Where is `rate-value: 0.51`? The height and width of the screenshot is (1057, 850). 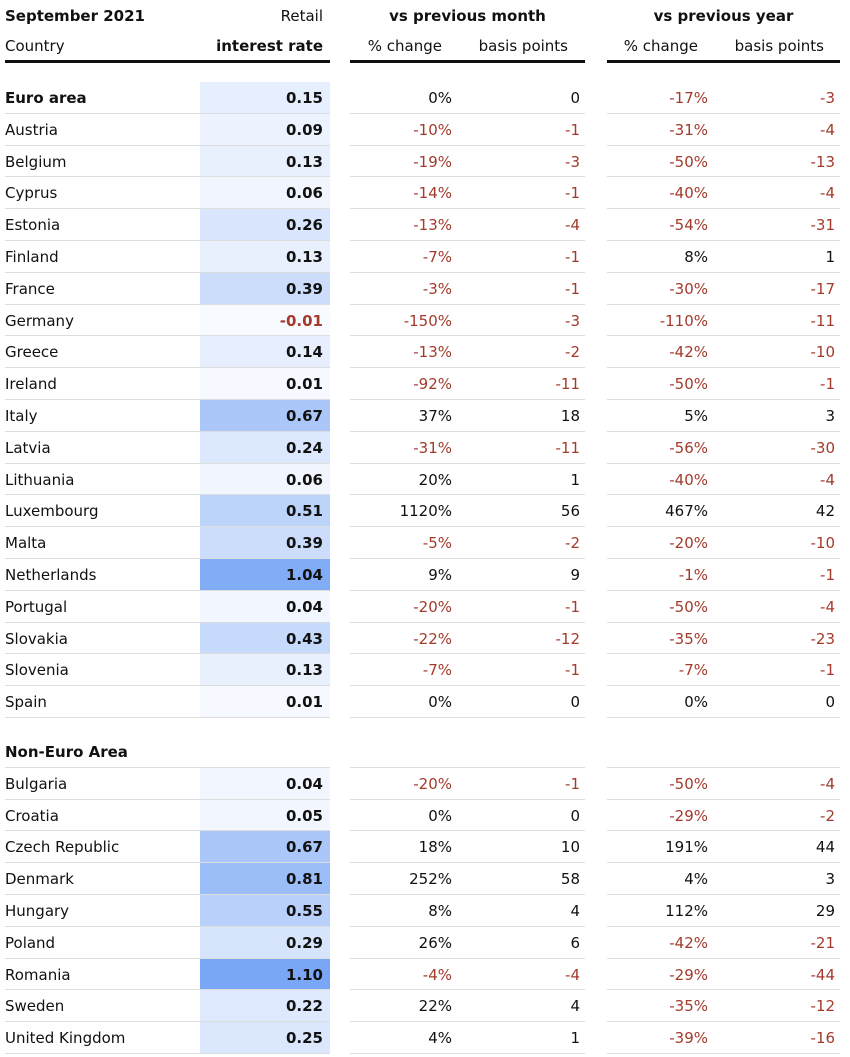
rate-value: 0.51 is located at coordinates (304, 511).